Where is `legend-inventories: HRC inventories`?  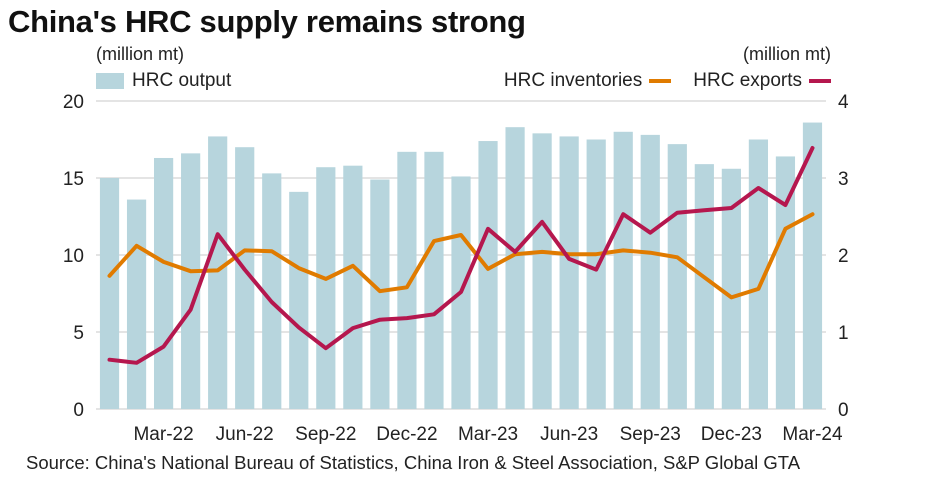
legend-inventories: HRC inventories is located at coordinates (587, 81).